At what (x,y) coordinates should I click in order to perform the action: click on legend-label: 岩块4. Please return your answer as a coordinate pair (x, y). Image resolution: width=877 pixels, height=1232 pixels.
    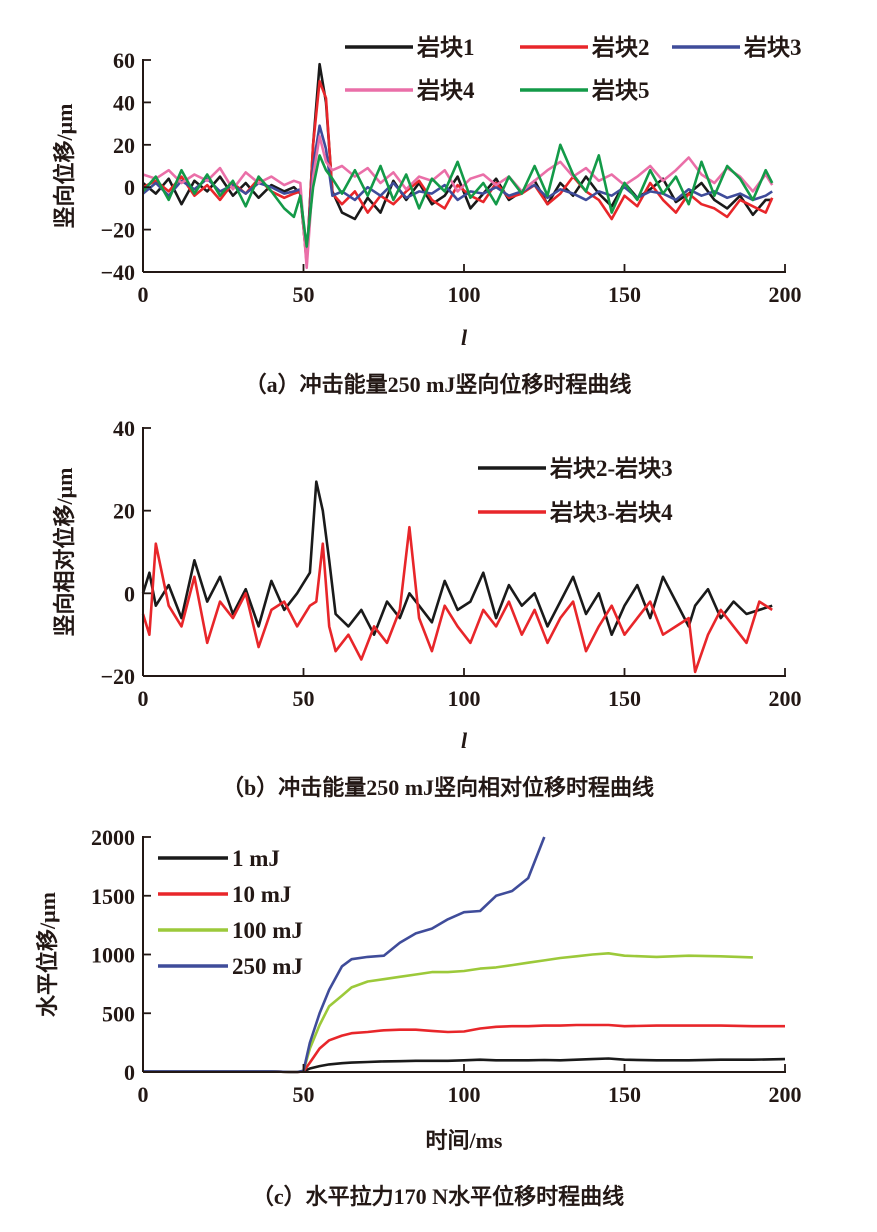
    Looking at the image, I should click on (445, 90).